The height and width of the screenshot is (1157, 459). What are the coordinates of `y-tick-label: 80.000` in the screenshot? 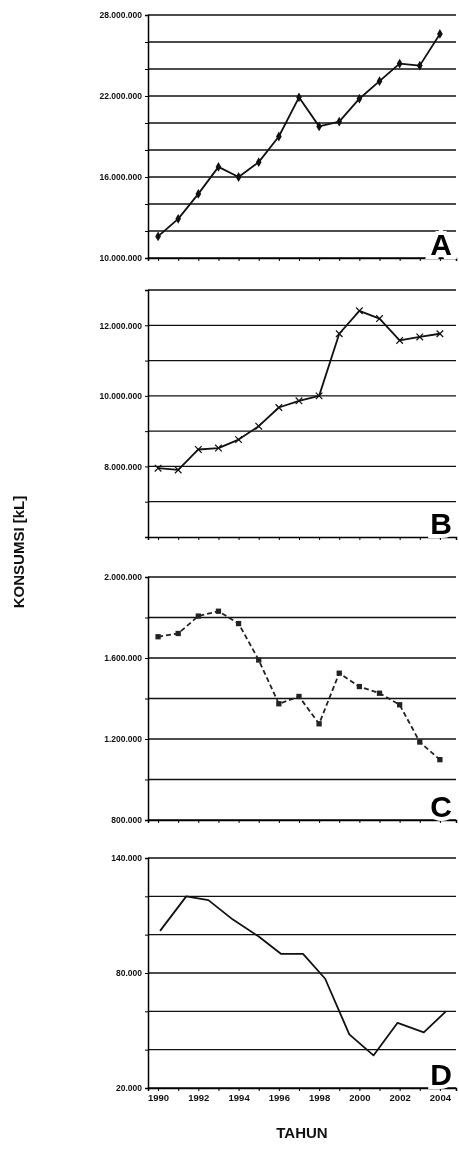 It's located at (129, 973).